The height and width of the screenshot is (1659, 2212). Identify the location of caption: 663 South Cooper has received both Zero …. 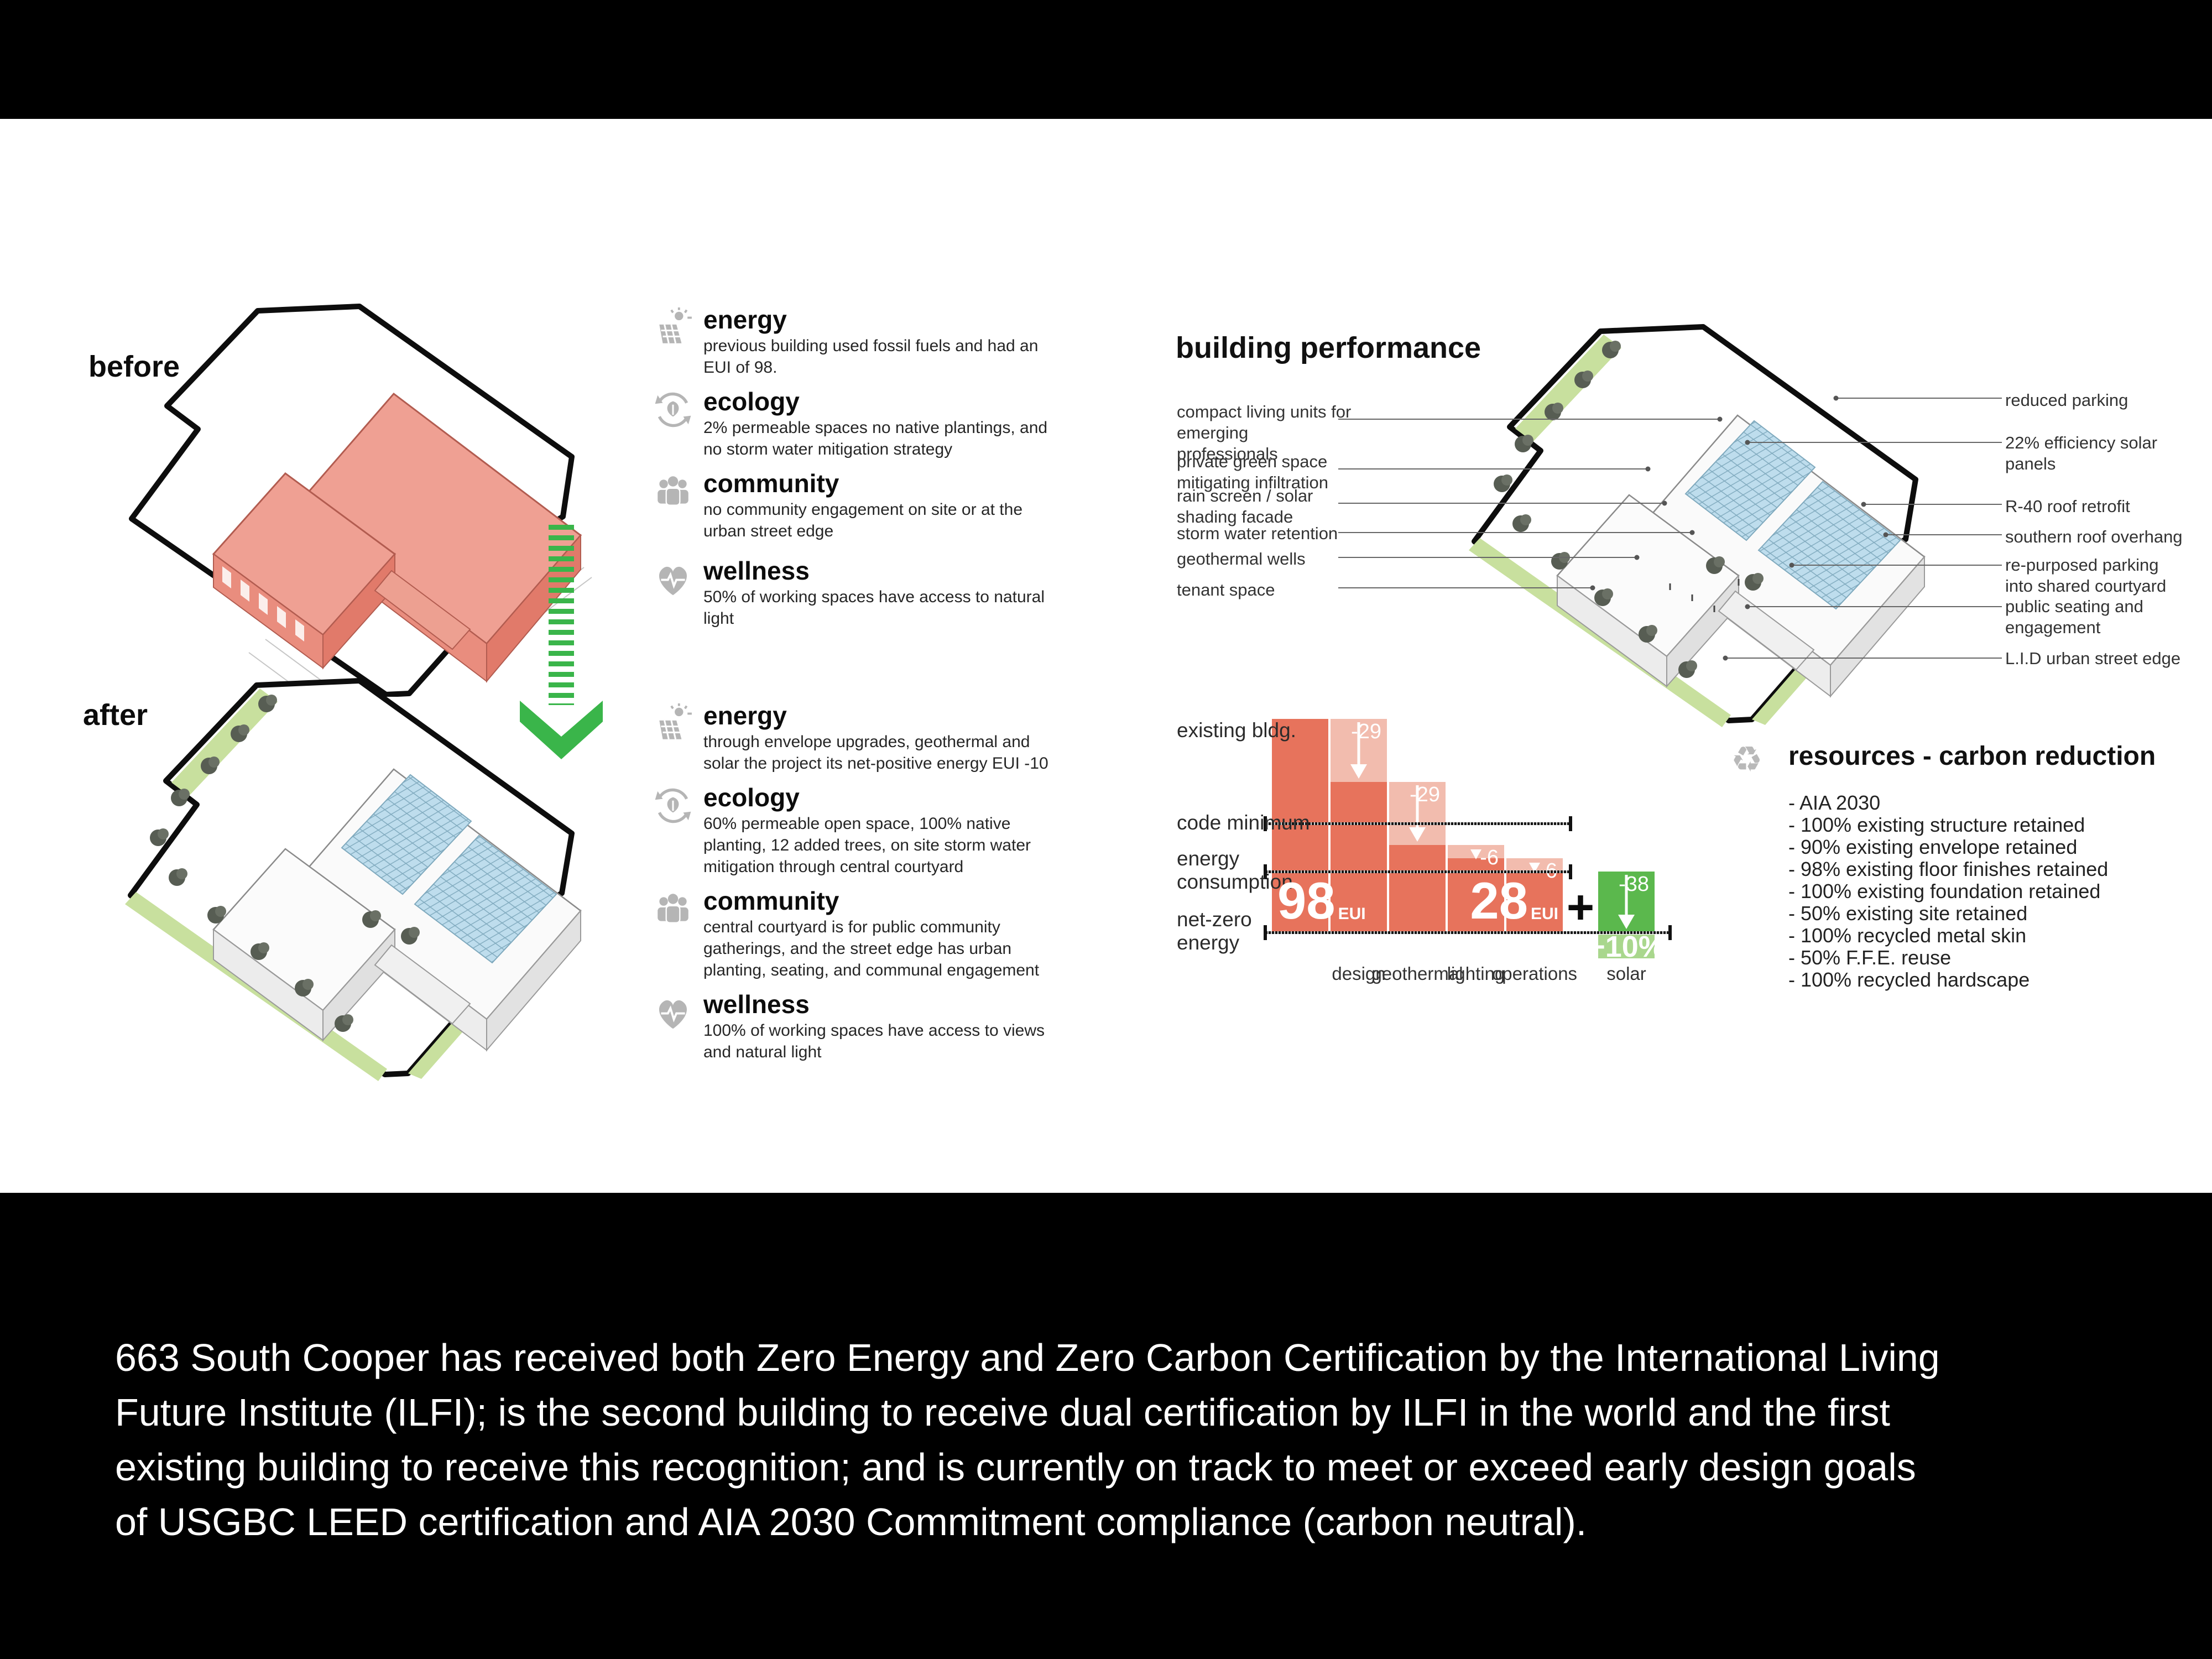
(1028, 1441).